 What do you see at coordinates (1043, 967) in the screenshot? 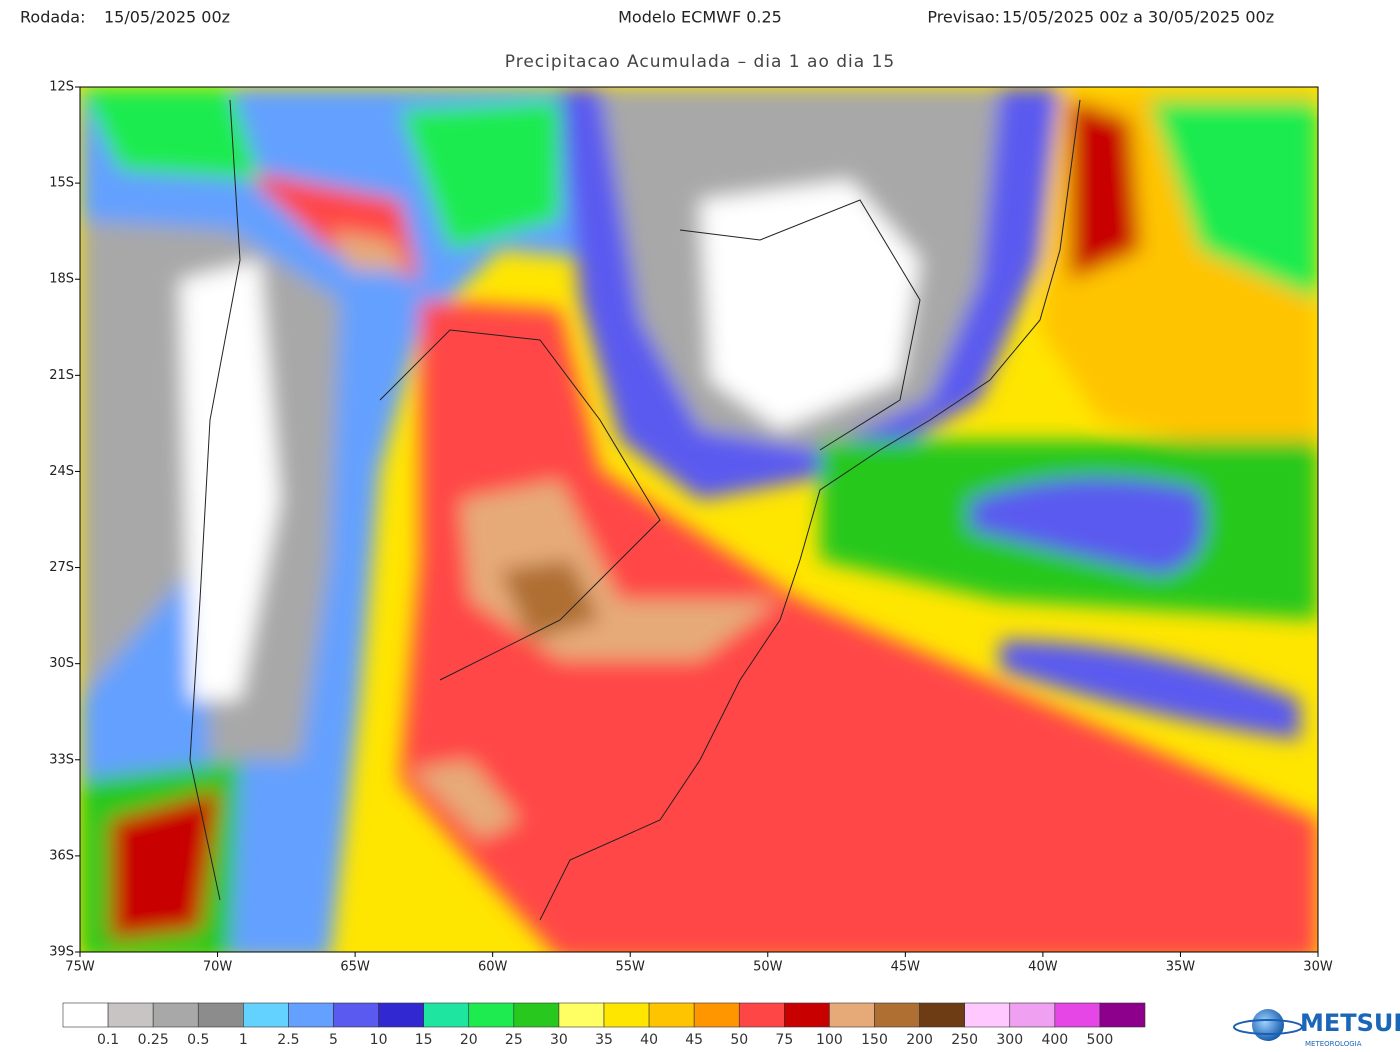
I see `lon-label: 40W` at bounding box center [1043, 967].